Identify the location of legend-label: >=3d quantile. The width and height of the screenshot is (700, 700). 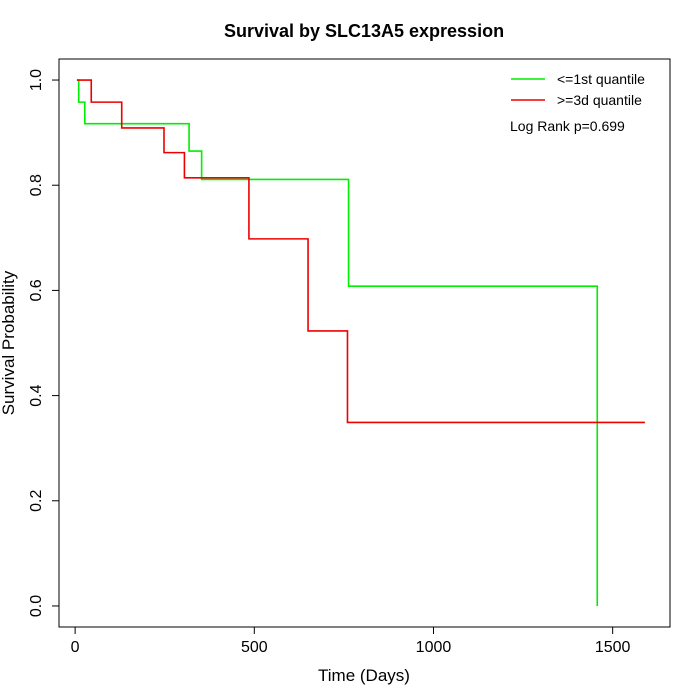
(599, 100).